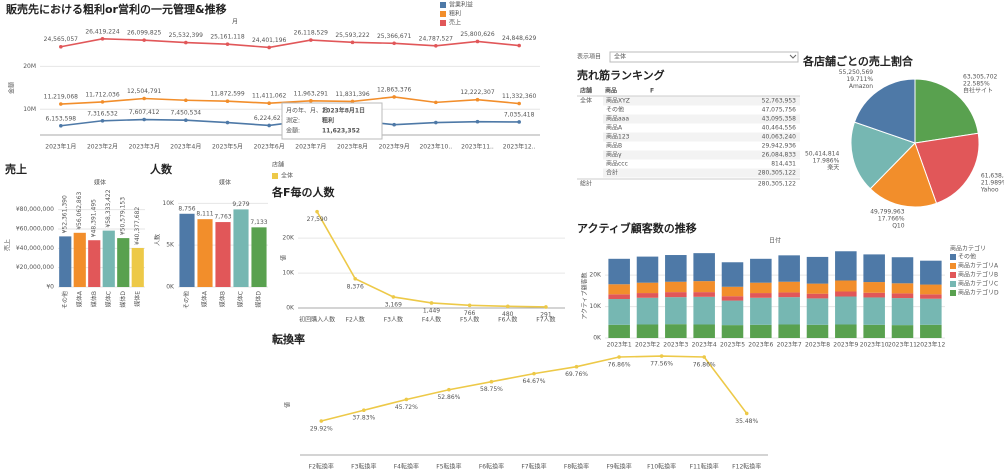 The image size is (1004, 475). I want to click on table-cell: 40,063,240, so click(779, 137).